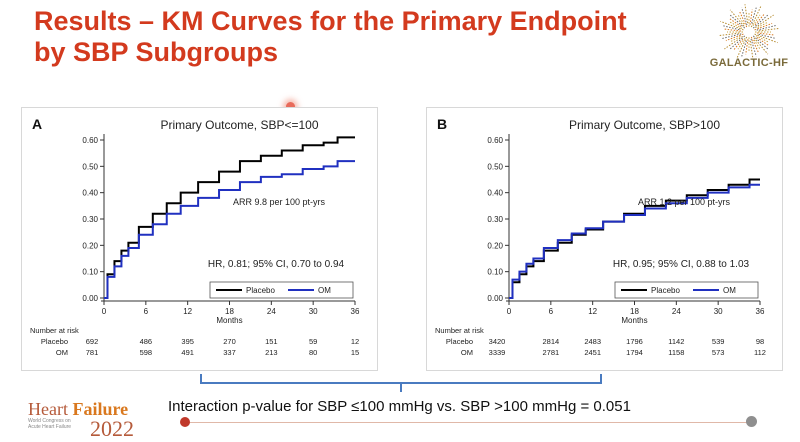 This screenshot has height=442, width=800. Describe the element at coordinates (718, 341) in the screenshot. I see `at-risk-value: 539` at that location.